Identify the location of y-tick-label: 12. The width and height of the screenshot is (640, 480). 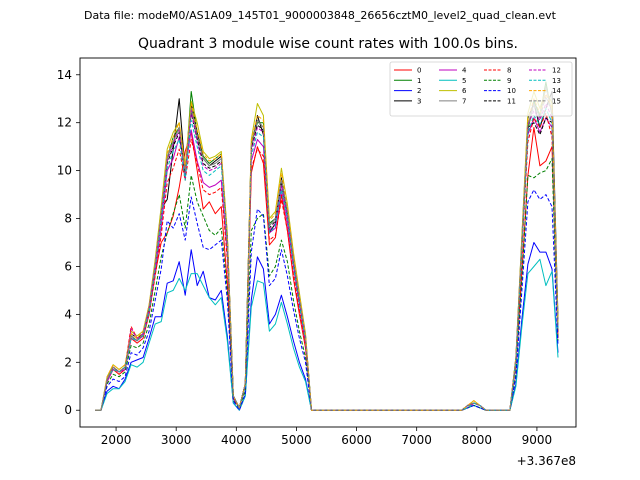
(64, 123).